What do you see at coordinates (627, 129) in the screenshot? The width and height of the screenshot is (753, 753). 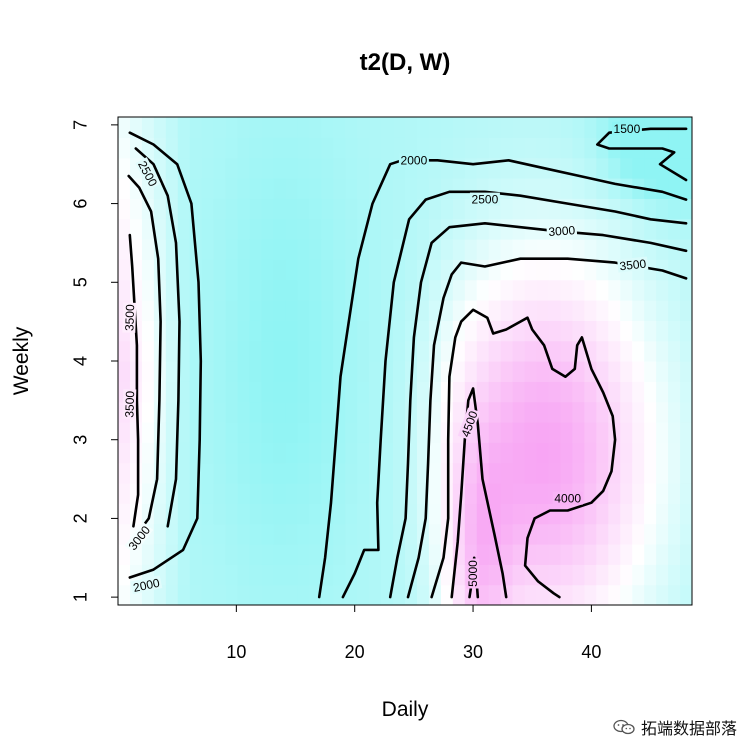 I see `contour-label: 1500` at bounding box center [627, 129].